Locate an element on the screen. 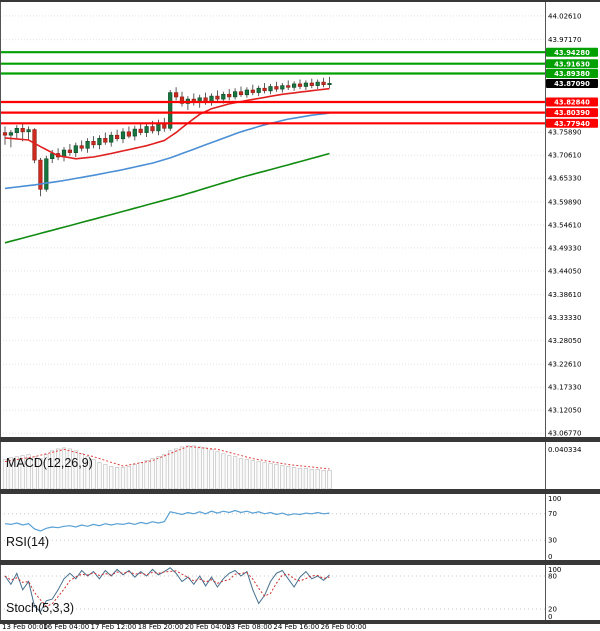 Image resolution: width=600 pixels, height=631 pixels. candles-group is located at coordinates (167, 136).